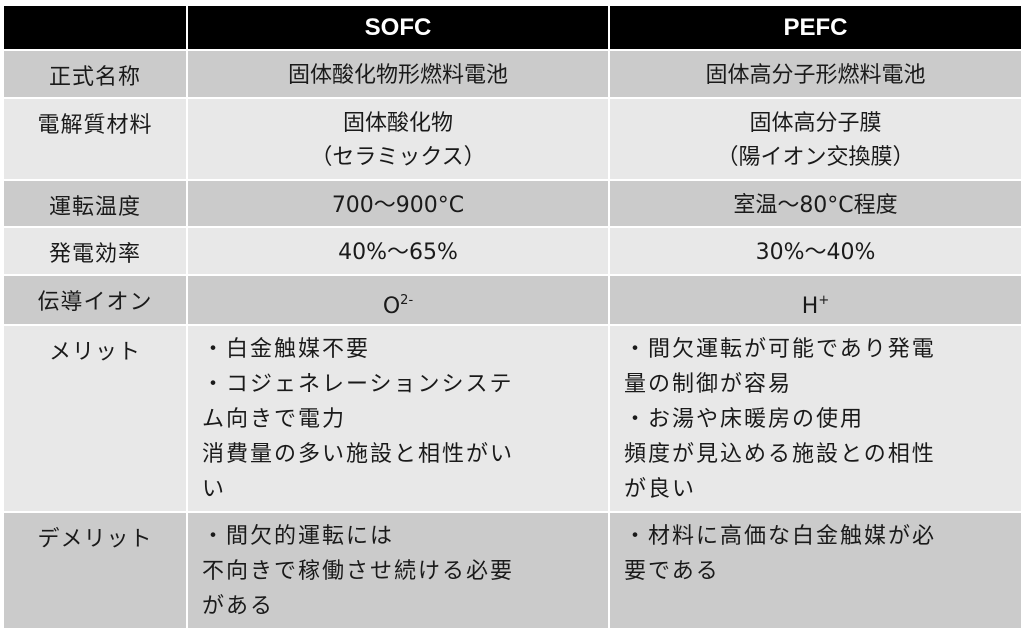  Describe the element at coordinates (274, 419) in the screenshot. I see `cell-line: ム向きで電力` at that location.